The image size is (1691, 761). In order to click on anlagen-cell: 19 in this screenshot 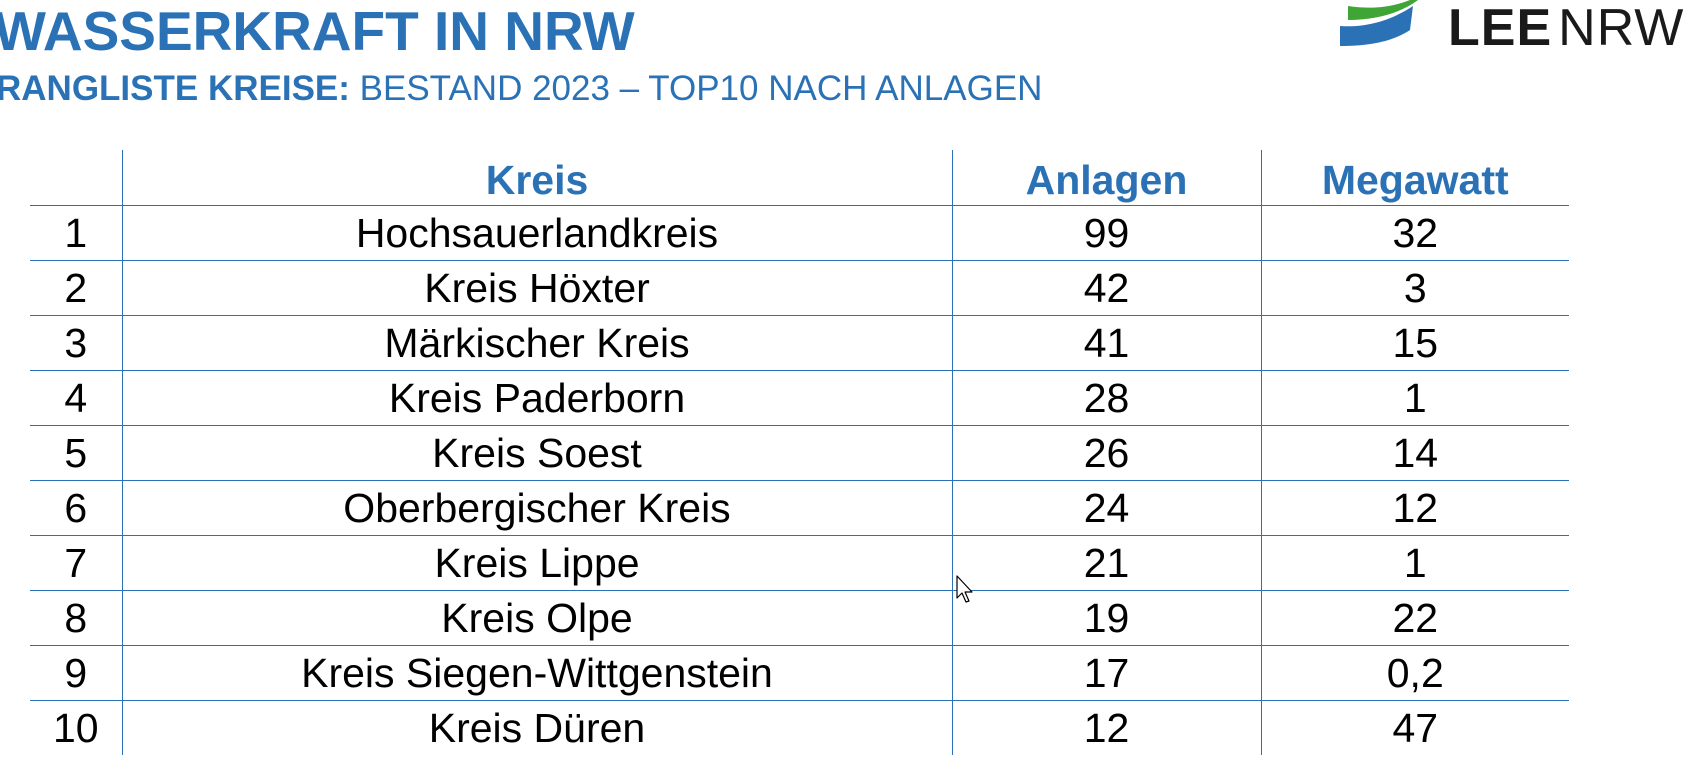, I will do `click(1106, 618)`.